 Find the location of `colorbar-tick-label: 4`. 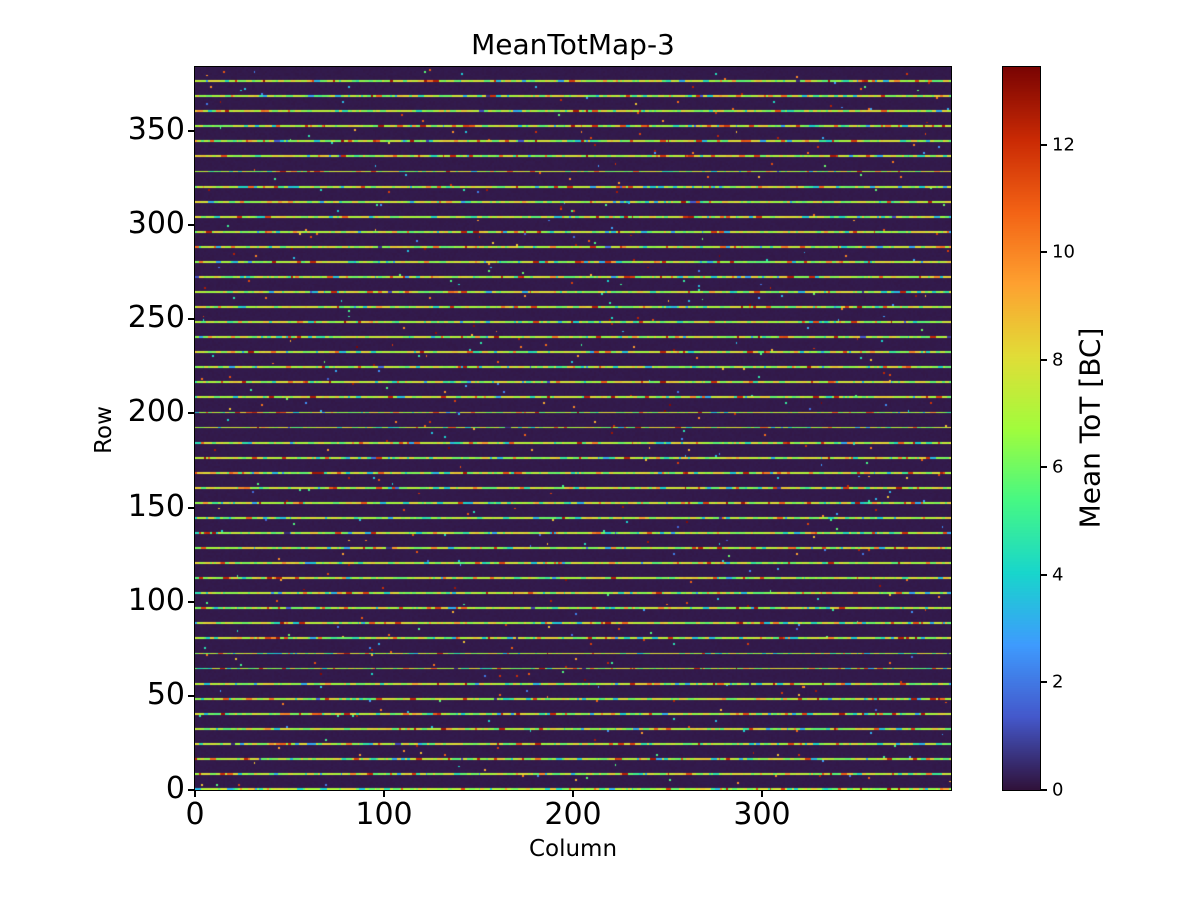

colorbar-tick-label: 4 is located at coordinates (1058, 575).